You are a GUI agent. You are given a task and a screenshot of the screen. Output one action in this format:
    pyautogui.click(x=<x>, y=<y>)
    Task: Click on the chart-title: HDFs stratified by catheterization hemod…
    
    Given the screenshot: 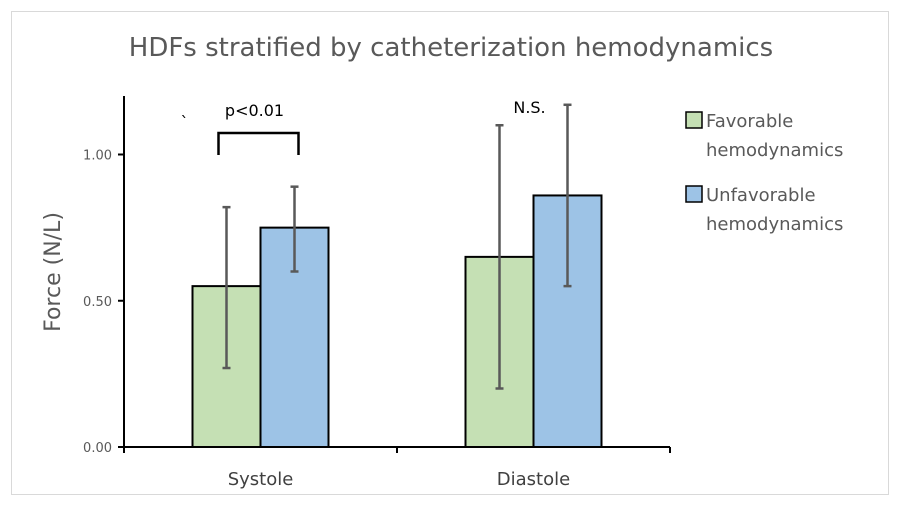 What is the action you would take?
    pyautogui.click(x=451, y=48)
    